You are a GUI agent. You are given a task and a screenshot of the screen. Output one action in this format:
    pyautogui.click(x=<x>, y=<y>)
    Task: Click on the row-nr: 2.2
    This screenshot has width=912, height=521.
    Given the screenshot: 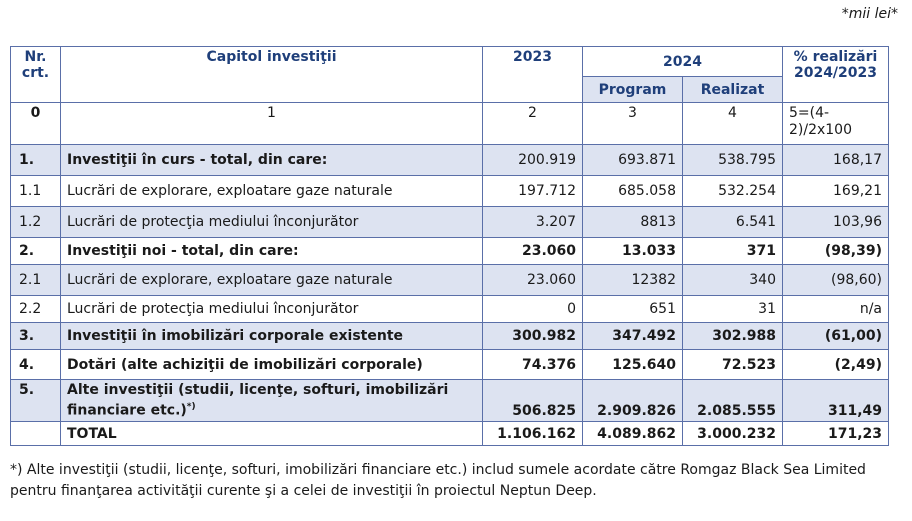 What is the action you would take?
    pyautogui.click(x=35, y=309)
    